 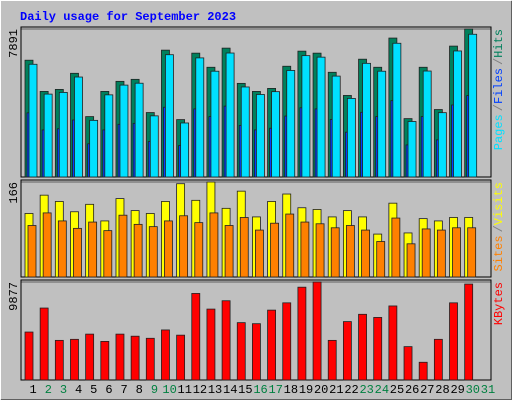 I want to click on x-tick-label: 24, so click(x=382, y=390).